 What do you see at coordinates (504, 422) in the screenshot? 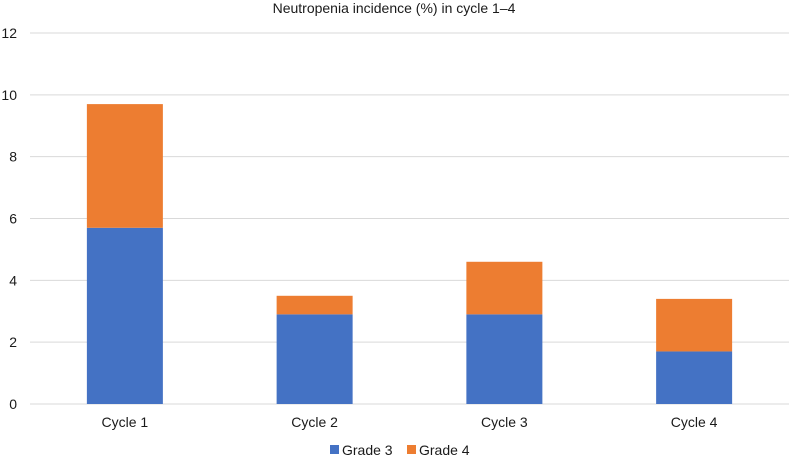
I see `x-tick-label-cycle-3: Cycle 3` at bounding box center [504, 422].